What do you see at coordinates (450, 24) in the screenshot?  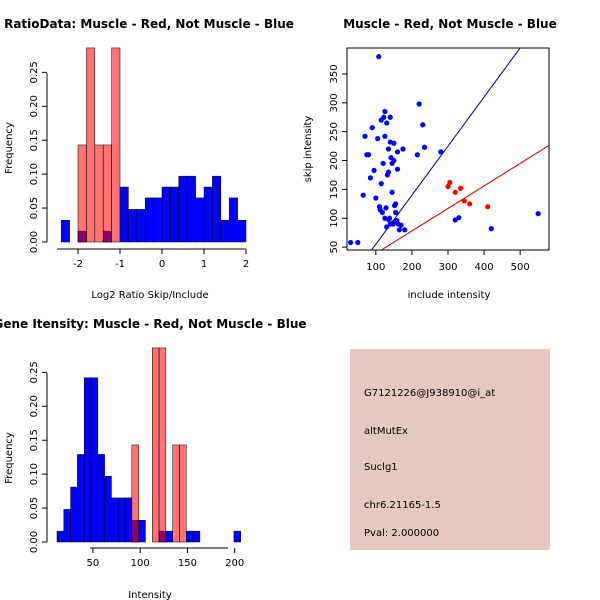 I see `intensity-scatter-title: Muscle - Red, Not Muscle - Blue` at bounding box center [450, 24].